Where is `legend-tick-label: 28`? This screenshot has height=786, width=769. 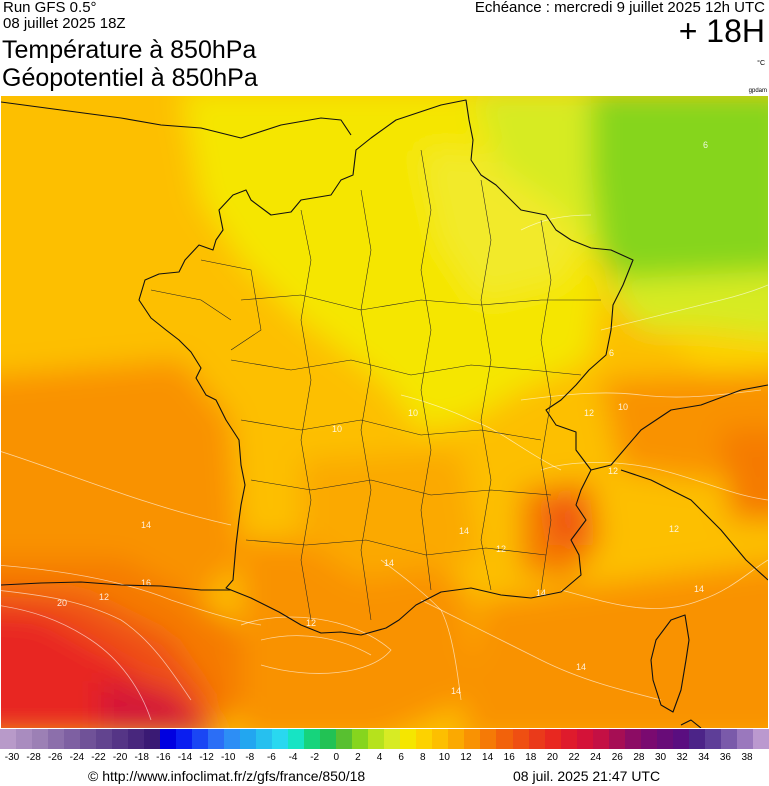 legend-tick-label: 28 is located at coordinates (639, 757).